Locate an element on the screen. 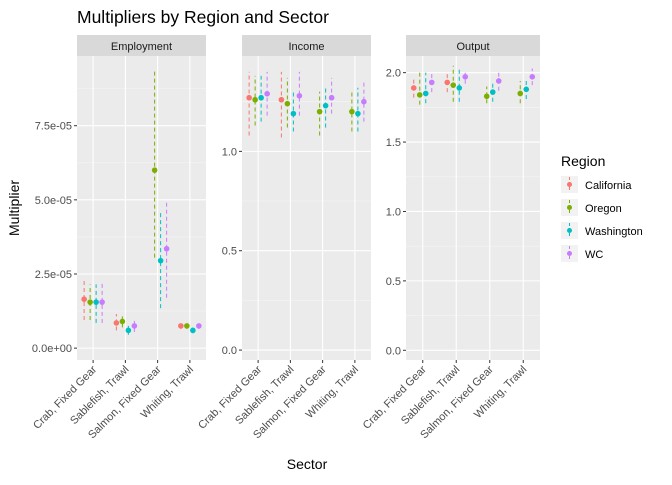 The image size is (672, 485). facet-strip-label: Output is located at coordinates (472, 47).